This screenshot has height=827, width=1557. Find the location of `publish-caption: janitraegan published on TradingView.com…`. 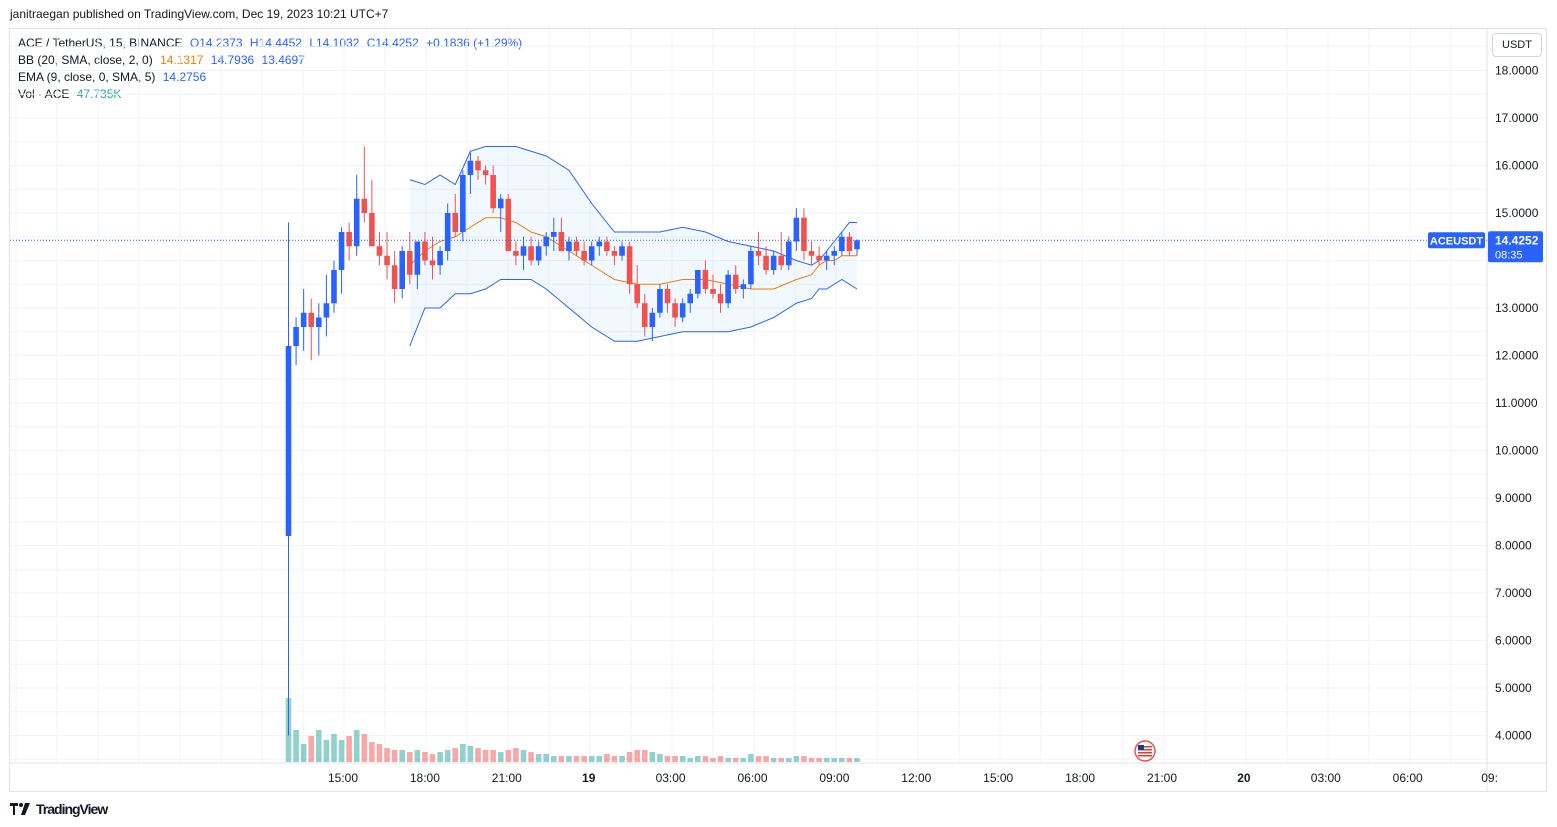

publish-caption: janitraegan published on TradingView.com… is located at coordinates (199, 14).